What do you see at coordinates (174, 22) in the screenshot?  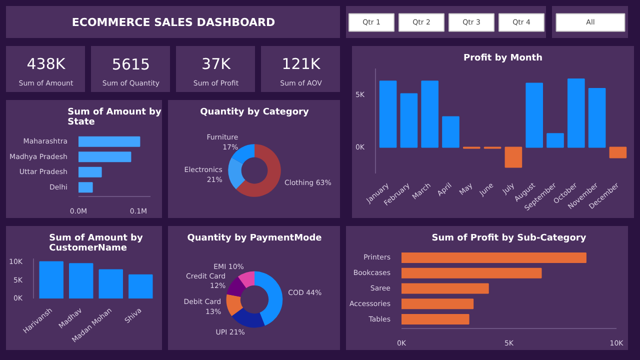 I see `text: ECOMMERCE SALES DASHBOARD` at bounding box center [174, 22].